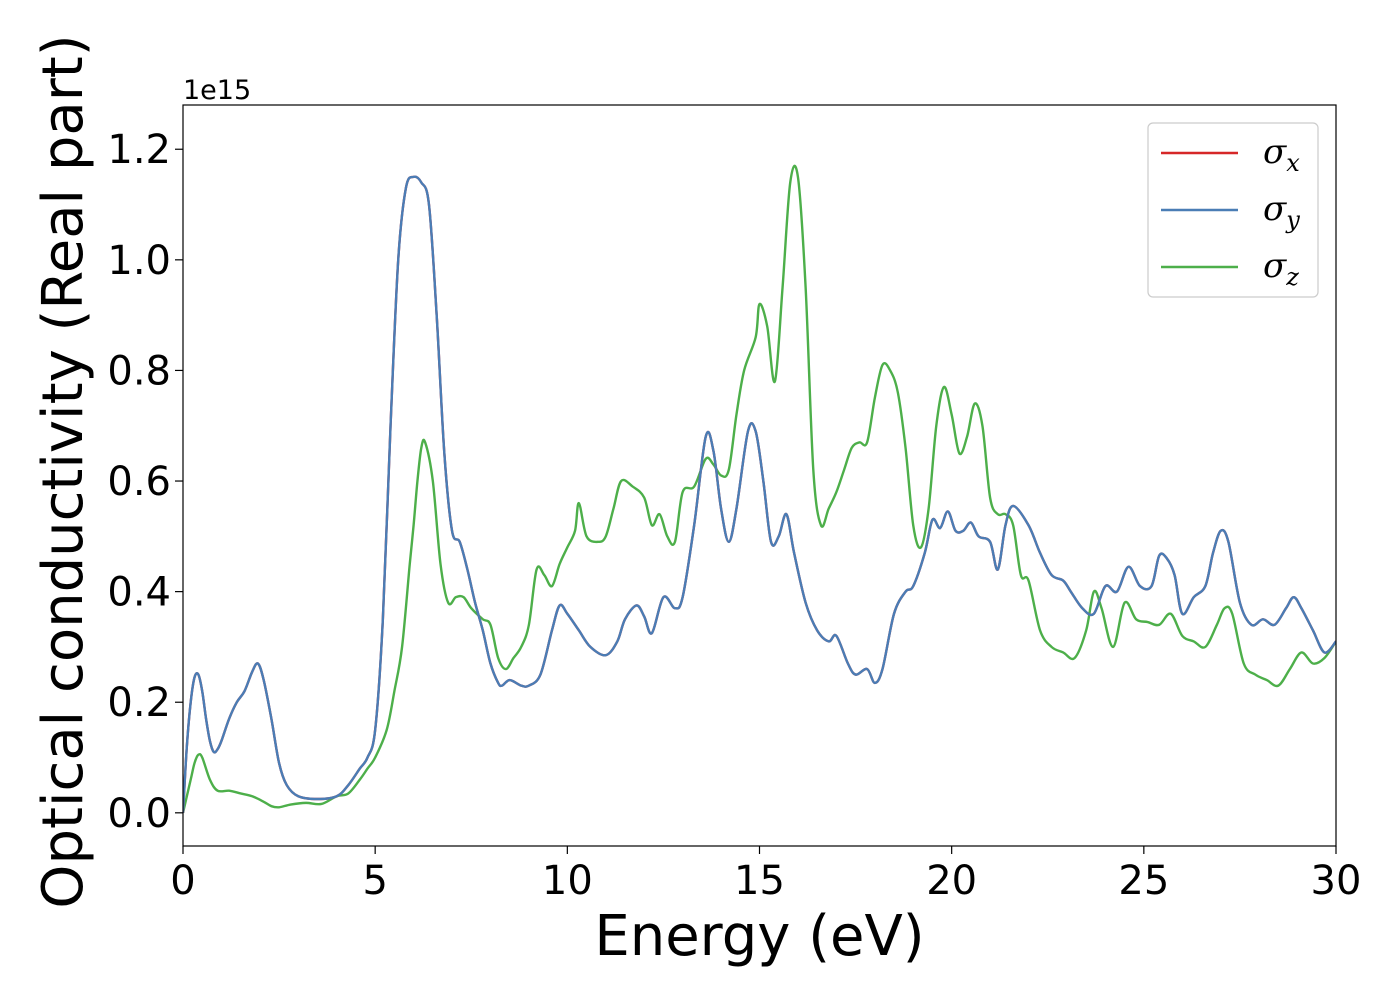 This screenshot has width=1400, height=1000. What do you see at coordinates (1281, 154) in the screenshot?
I see `legend-label-sigma-x: σx` at bounding box center [1281, 154].